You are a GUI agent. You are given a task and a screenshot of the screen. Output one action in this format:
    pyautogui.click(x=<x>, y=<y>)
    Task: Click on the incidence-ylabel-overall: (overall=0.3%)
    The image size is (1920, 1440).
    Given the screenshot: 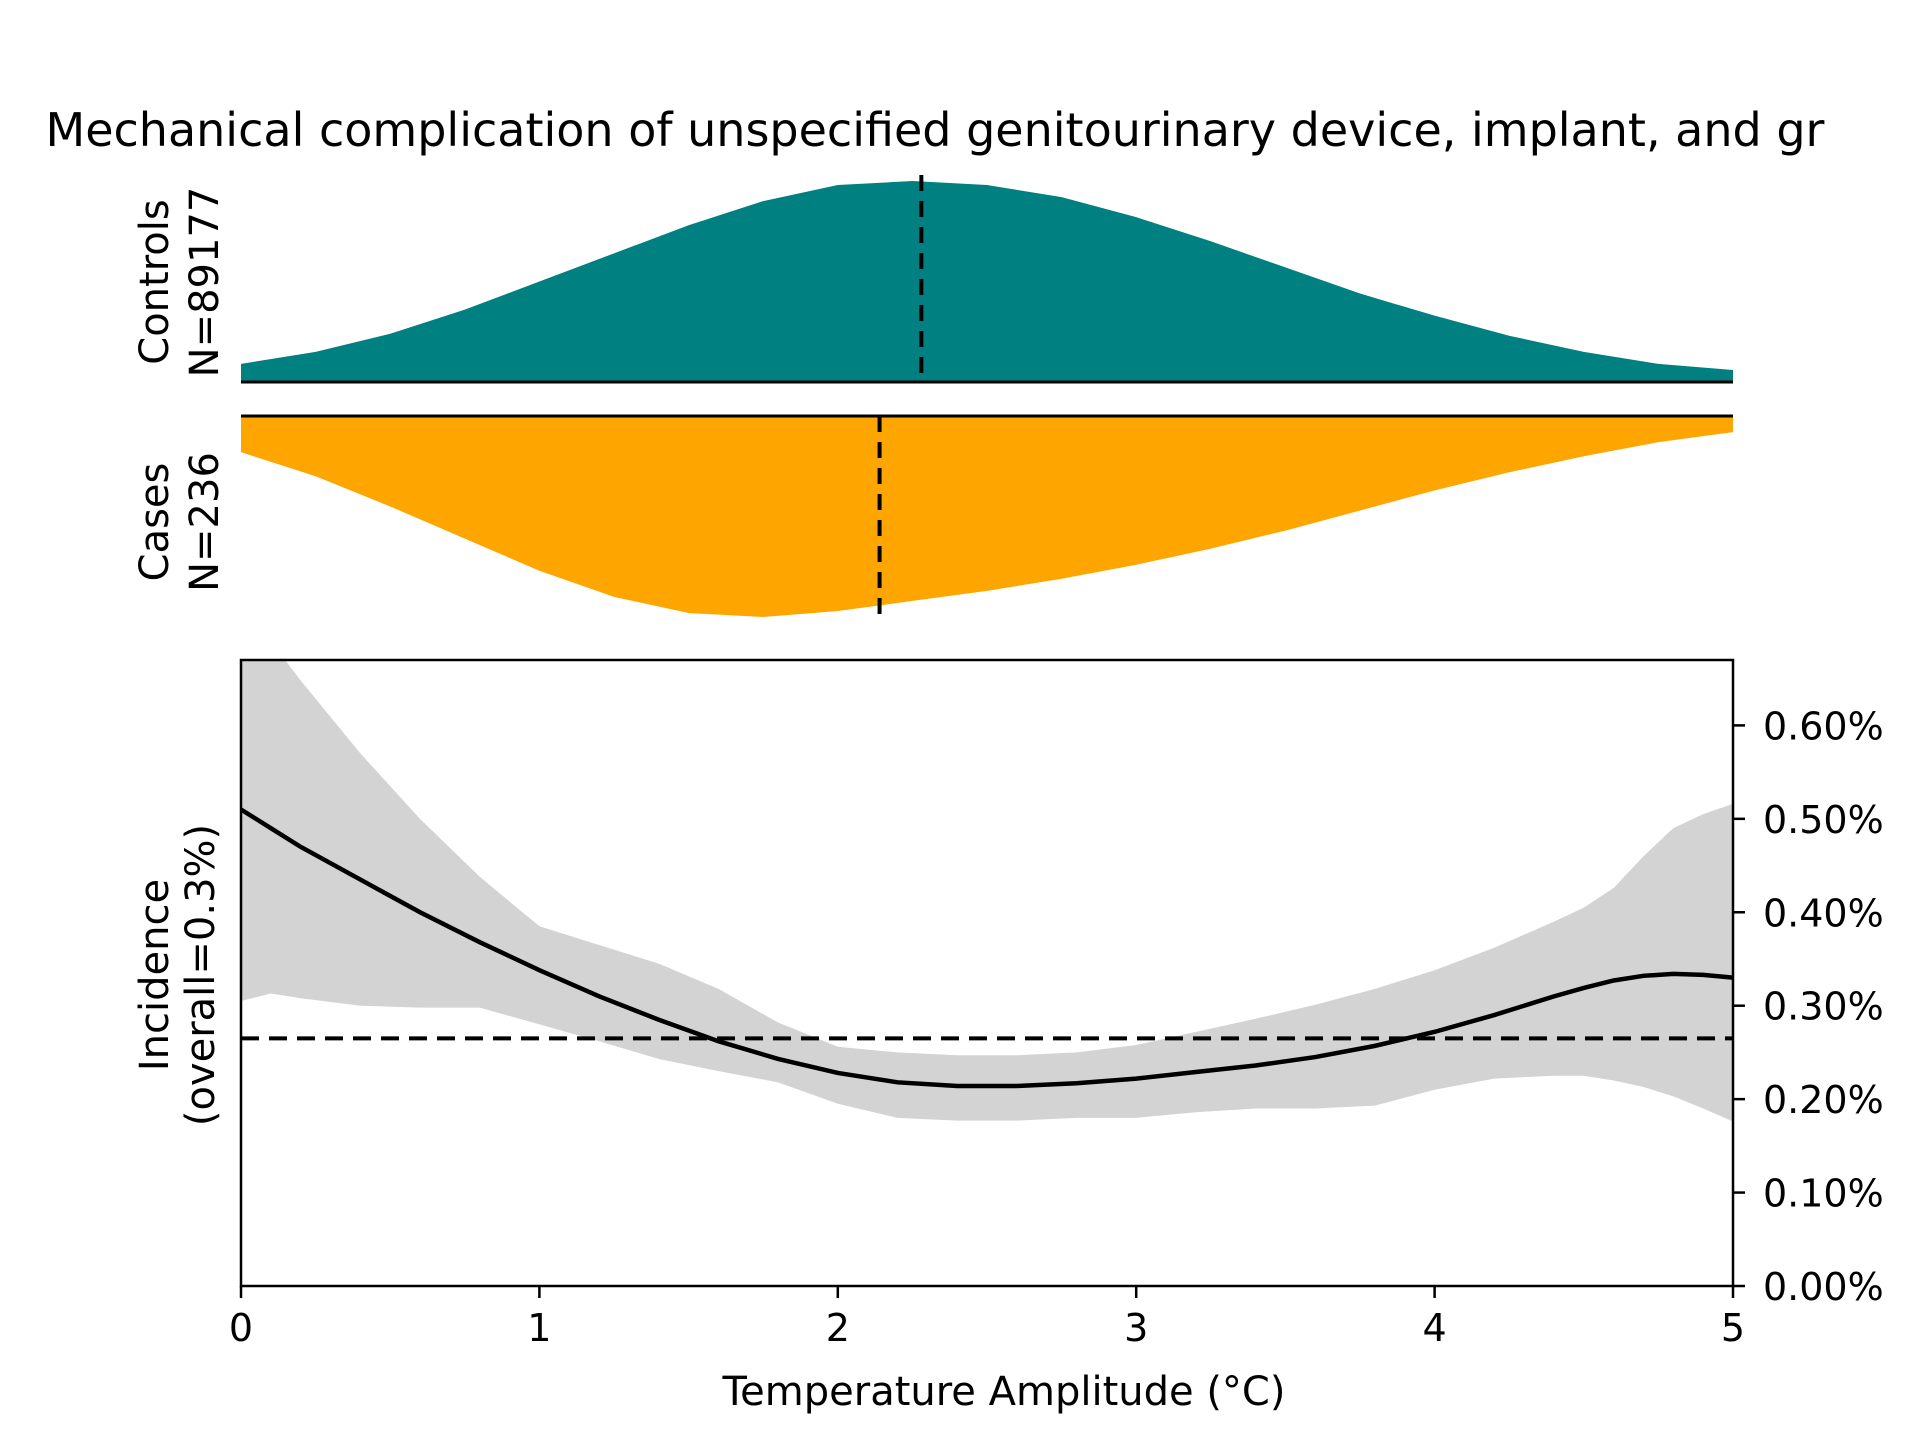 What is the action you would take?
    pyautogui.click(x=201, y=975)
    